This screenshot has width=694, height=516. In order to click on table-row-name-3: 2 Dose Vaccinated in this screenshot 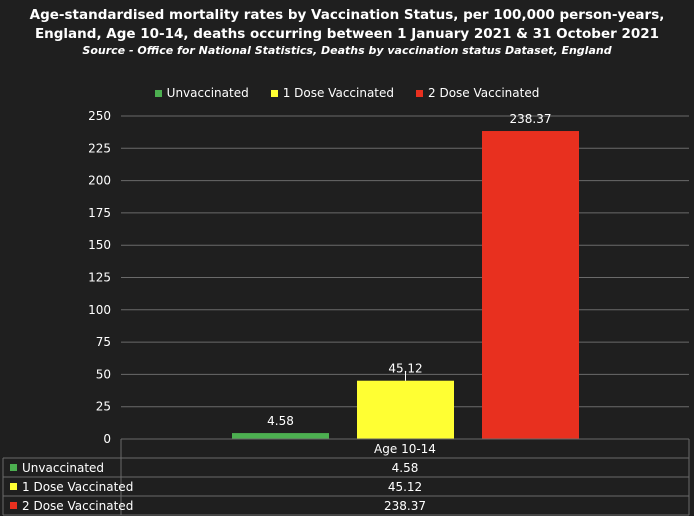, I will do `click(77, 506)`.